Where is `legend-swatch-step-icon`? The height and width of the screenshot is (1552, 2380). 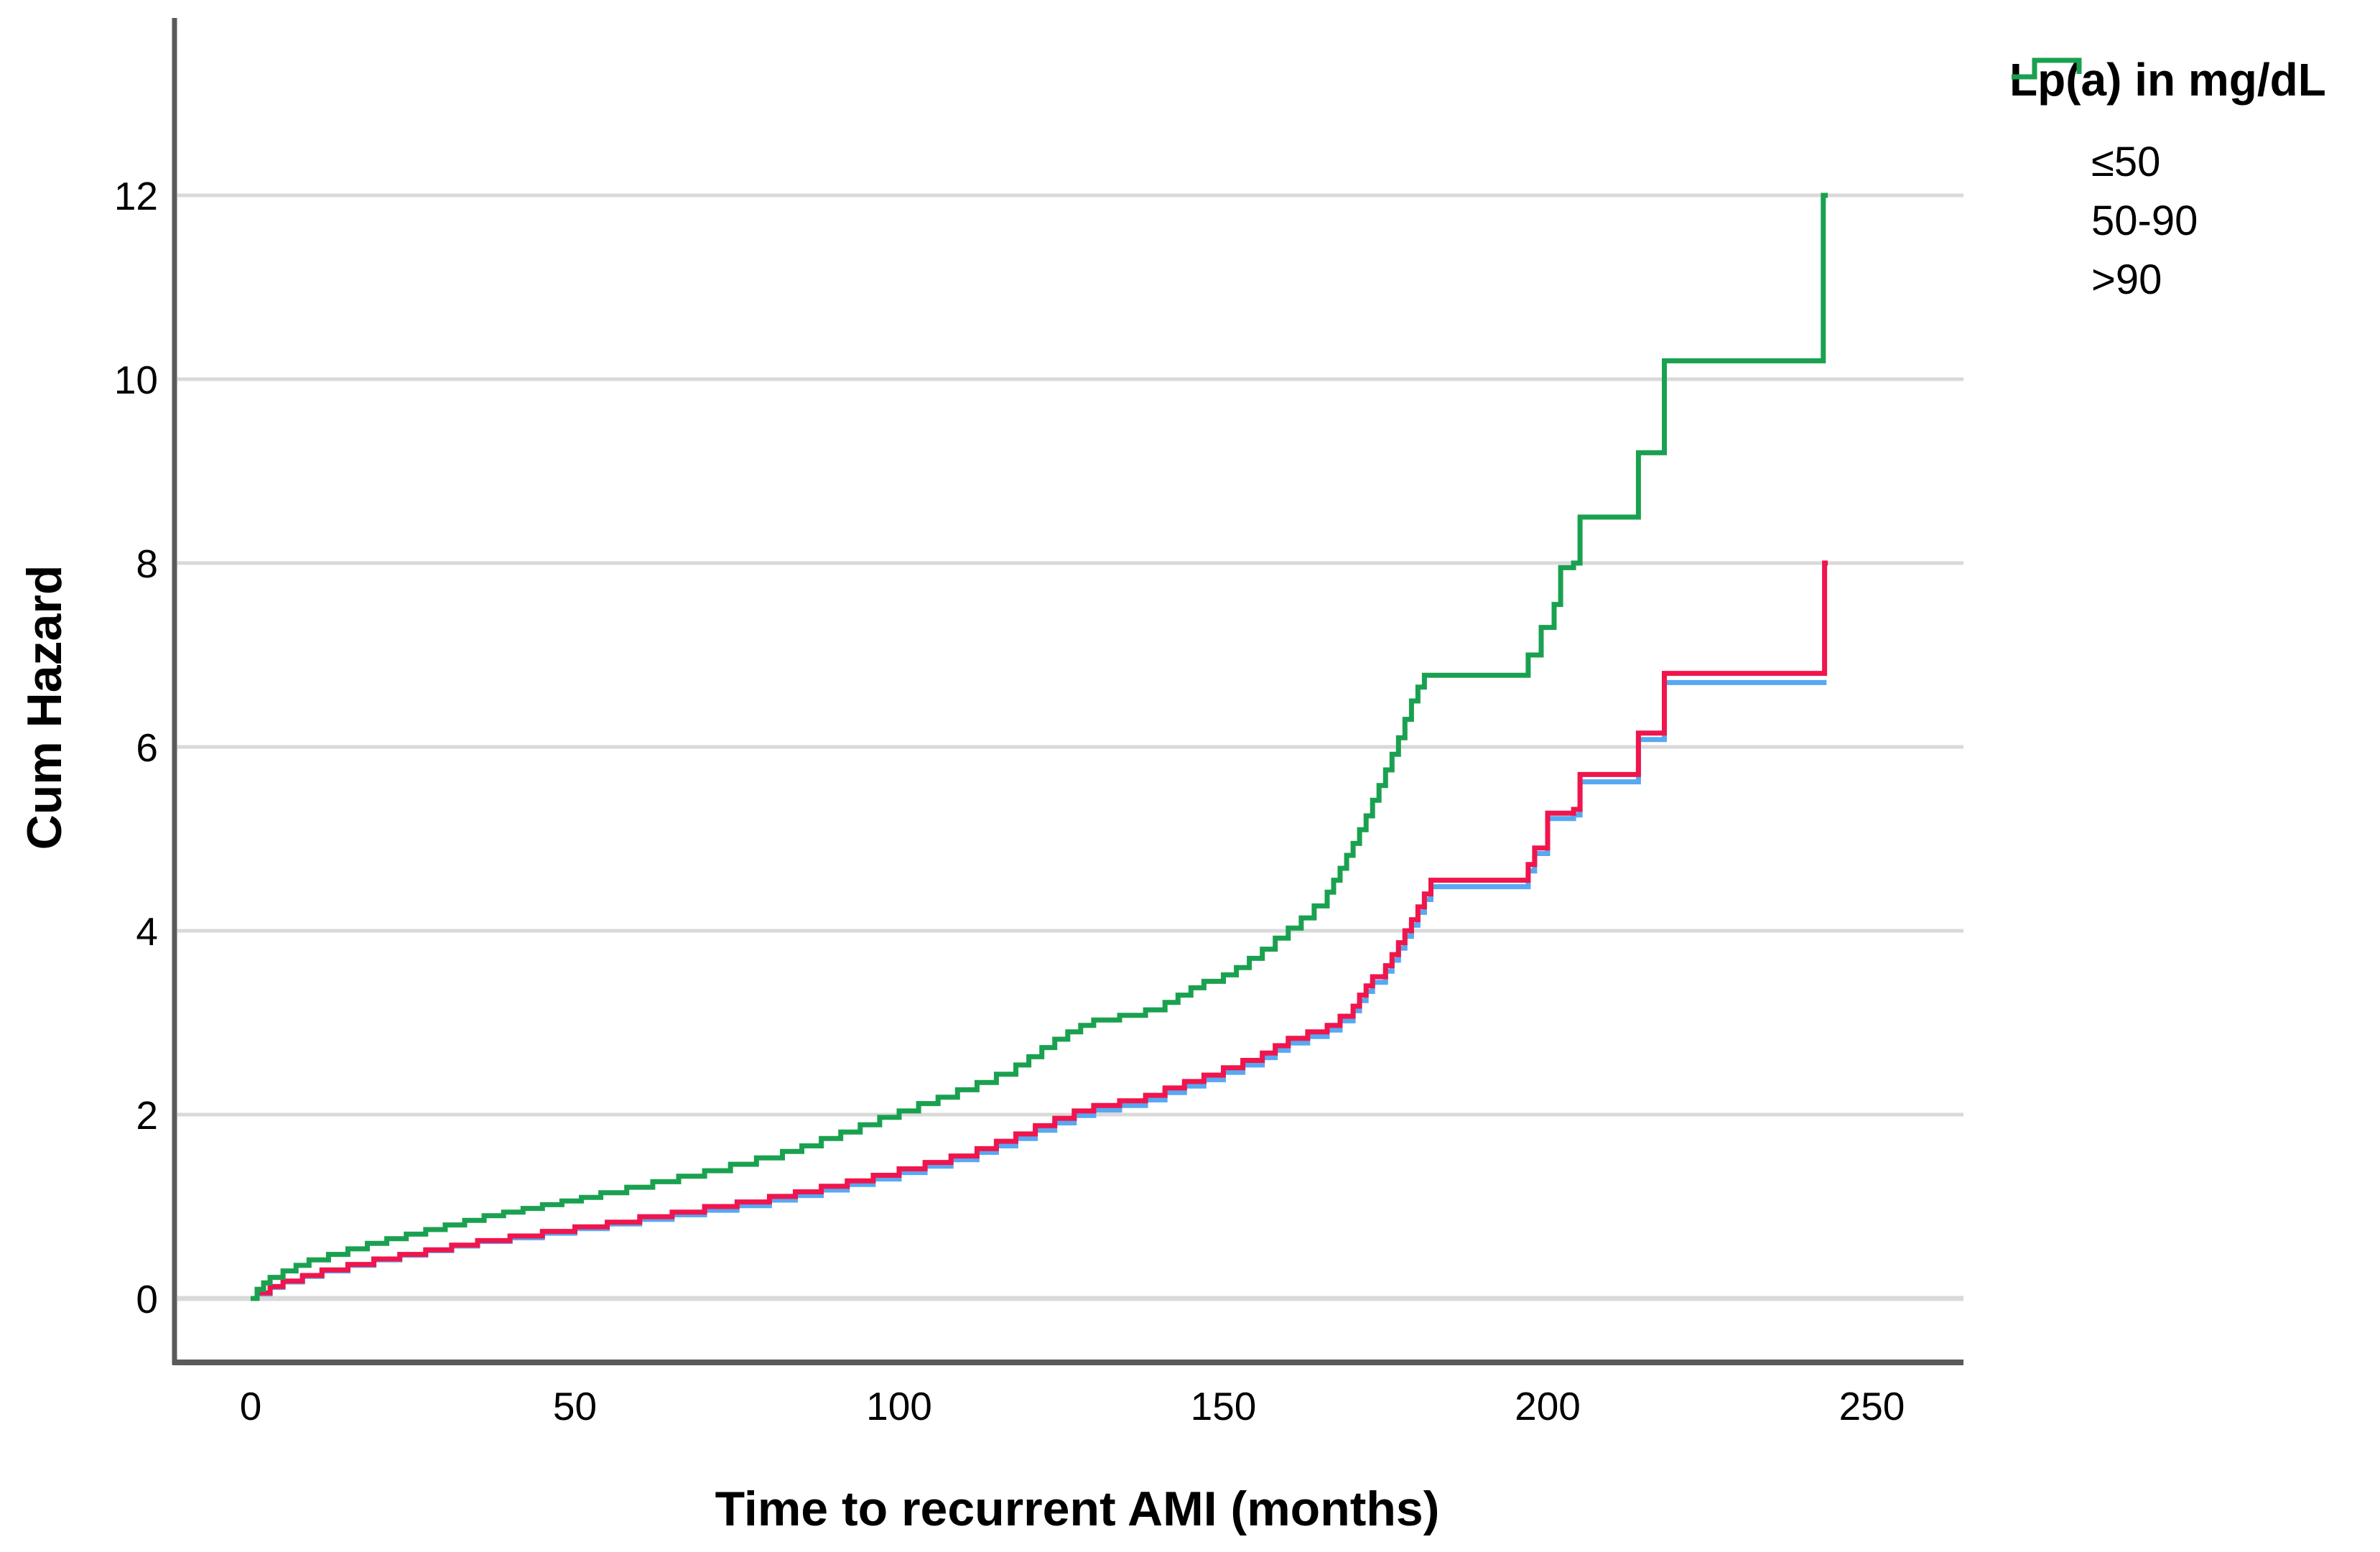
legend-swatch-step-icon is located at coordinates (2047, 68).